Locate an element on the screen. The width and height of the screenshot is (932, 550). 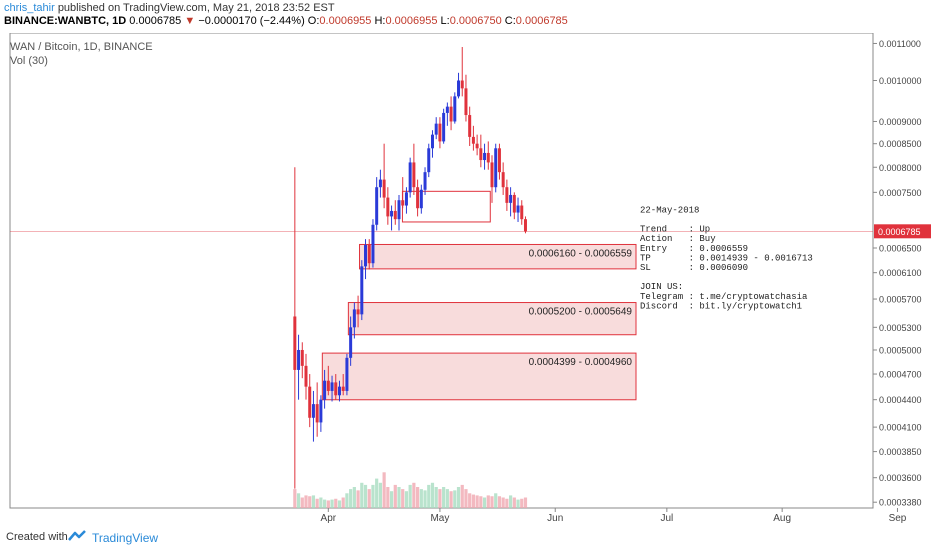
change-value: −0.0000170 (−2.44%) is located at coordinates (251, 21).